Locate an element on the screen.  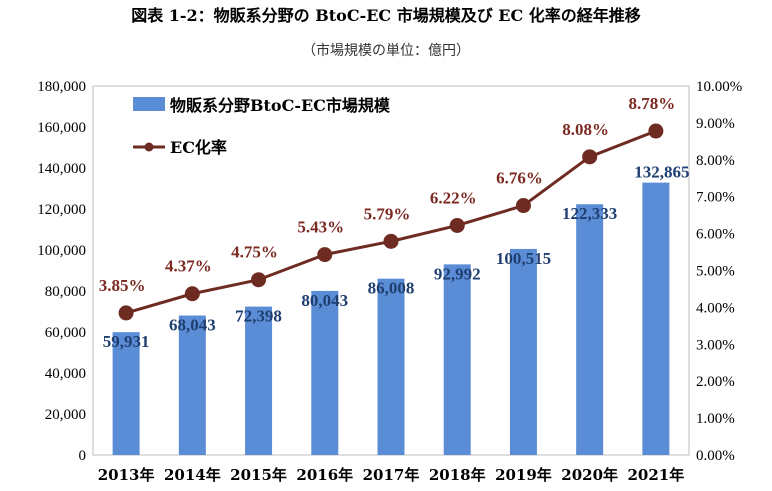
left-tick-label-6: 120,000 is located at coordinates (61, 210).